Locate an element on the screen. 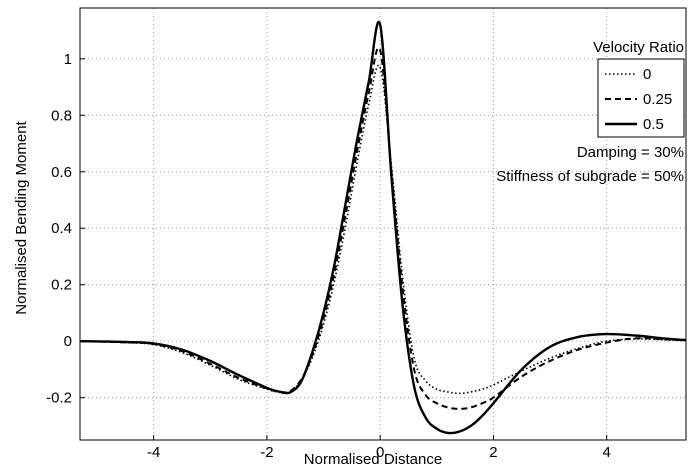 This screenshot has width=695, height=469. x-axis-label: Normalised Distance is located at coordinates (373, 459).